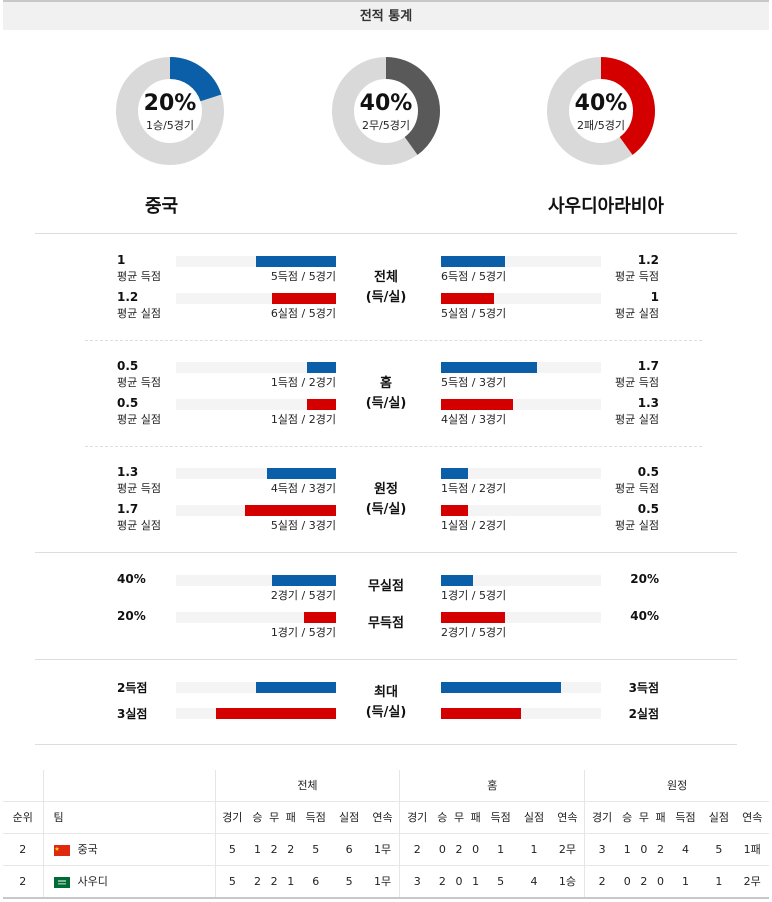 The image size is (772, 902). I want to click on away-bar-text: 1득점 / 2경기, so click(474, 488).